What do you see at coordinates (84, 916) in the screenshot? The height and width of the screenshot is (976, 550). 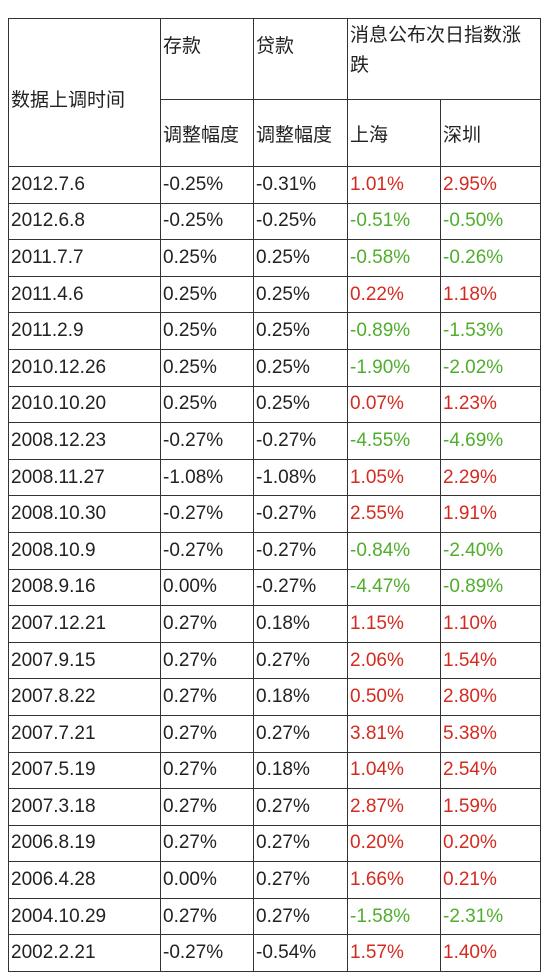 I see `table-cell: 2004.10.29` at bounding box center [84, 916].